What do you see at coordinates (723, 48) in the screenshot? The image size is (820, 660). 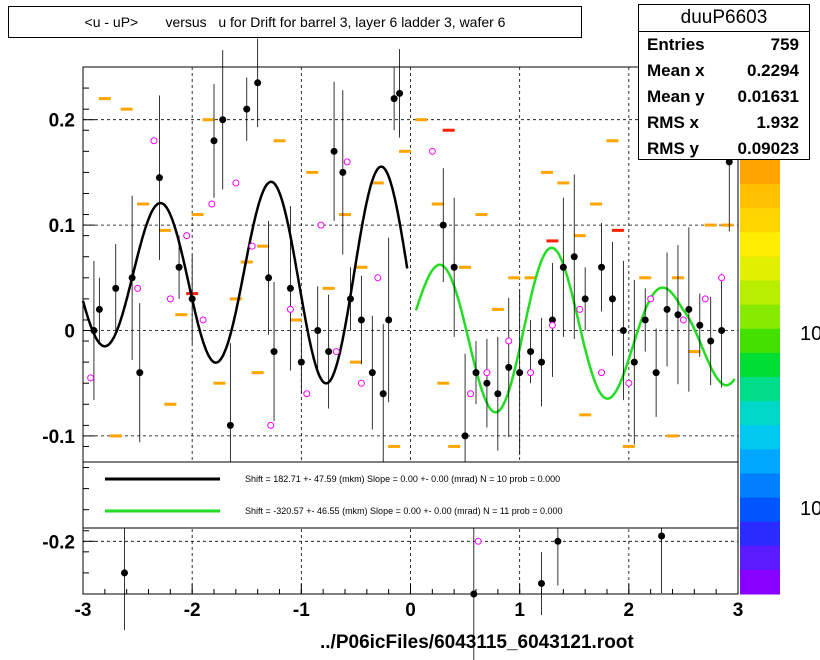 I see `stat-row-entries: Entries 759` at bounding box center [723, 48].